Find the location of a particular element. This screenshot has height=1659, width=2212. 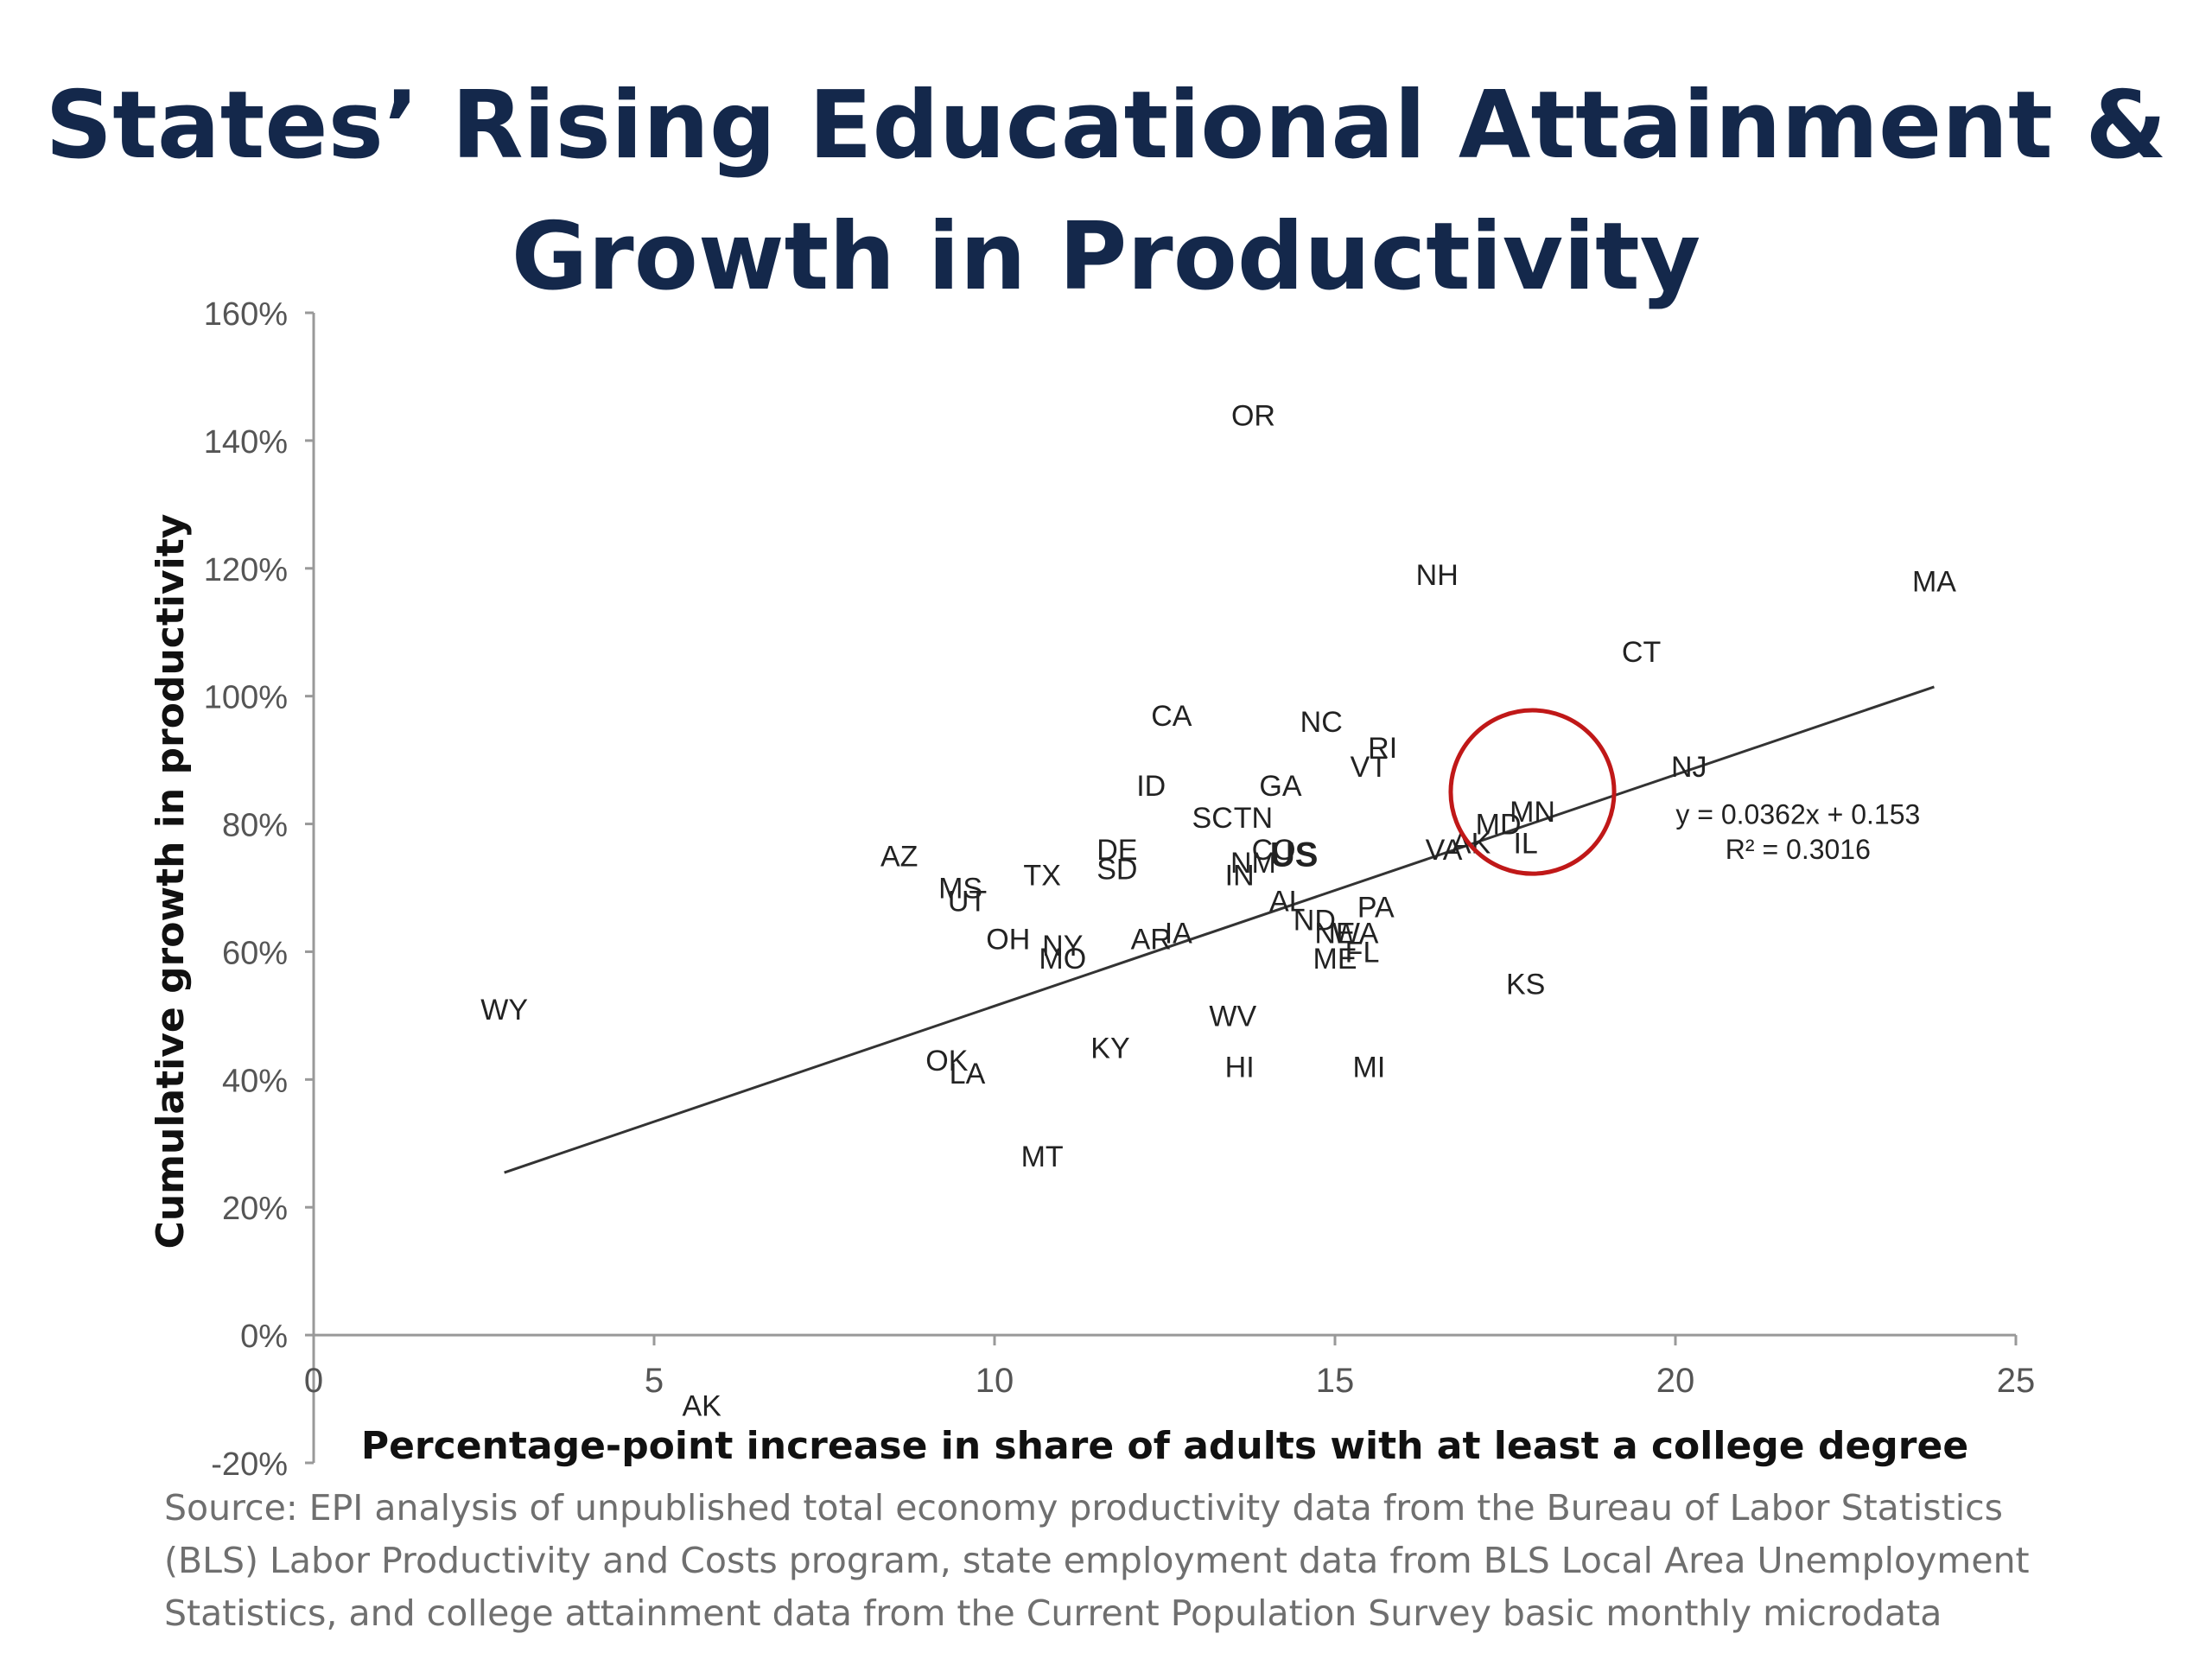

data-point-label: NE is located at coordinates (1334, 933).